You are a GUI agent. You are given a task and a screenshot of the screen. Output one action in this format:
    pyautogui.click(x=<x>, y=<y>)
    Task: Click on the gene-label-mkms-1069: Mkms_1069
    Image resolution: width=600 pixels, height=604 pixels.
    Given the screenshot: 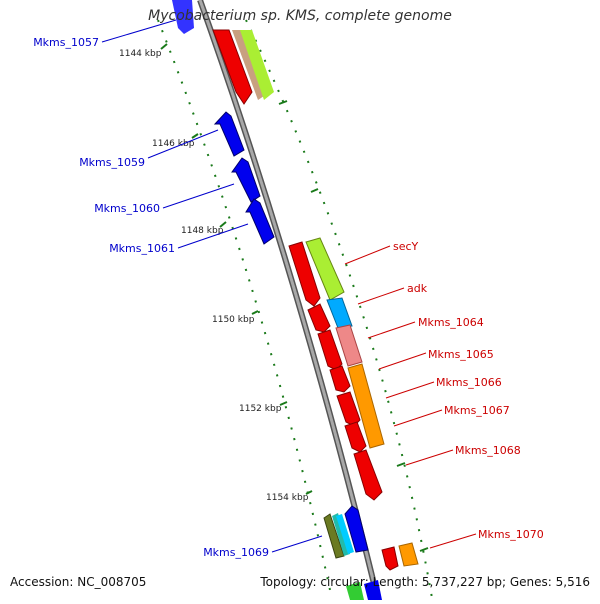 What is the action you would take?
    pyautogui.click(x=236, y=552)
    